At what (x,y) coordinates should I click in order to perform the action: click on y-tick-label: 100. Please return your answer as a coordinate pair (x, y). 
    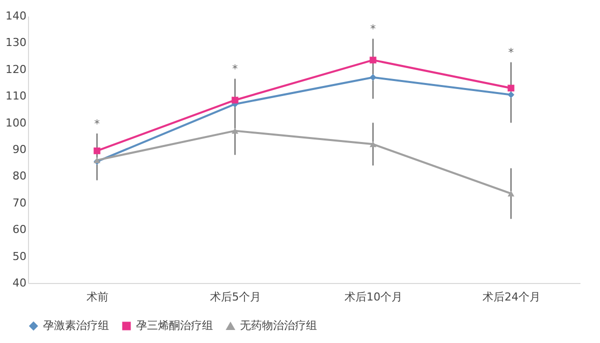
    Looking at the image, I should click on (16, 123).